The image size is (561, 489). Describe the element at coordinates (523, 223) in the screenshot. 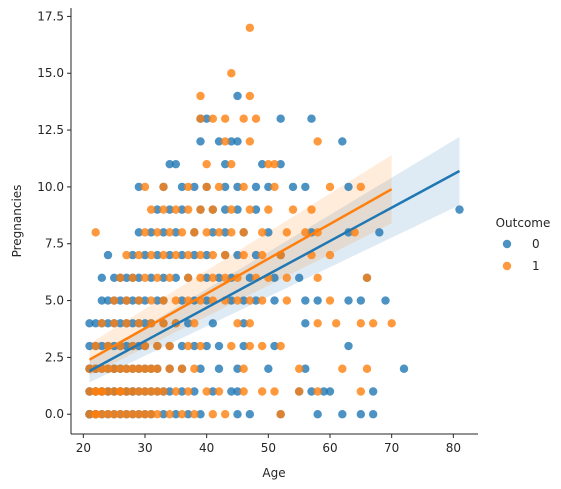

I see `legend-title: Outcome` at that location.